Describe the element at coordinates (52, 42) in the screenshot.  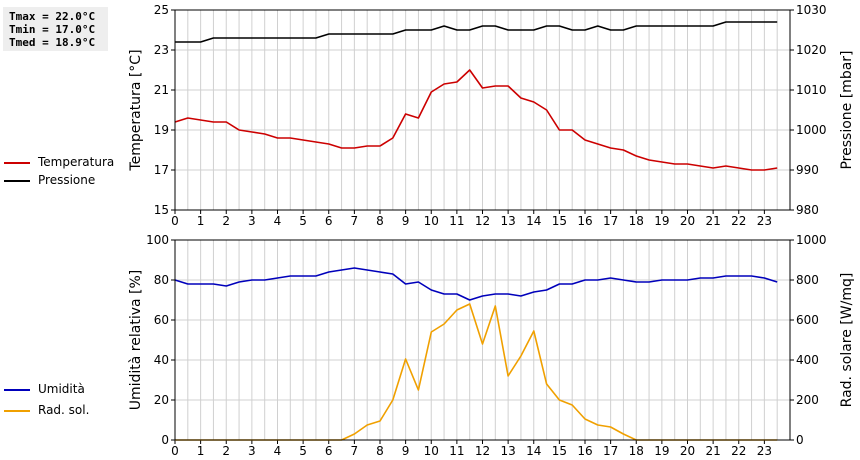
I see `tmed-label: Tmed = 18.9°C` at that location.